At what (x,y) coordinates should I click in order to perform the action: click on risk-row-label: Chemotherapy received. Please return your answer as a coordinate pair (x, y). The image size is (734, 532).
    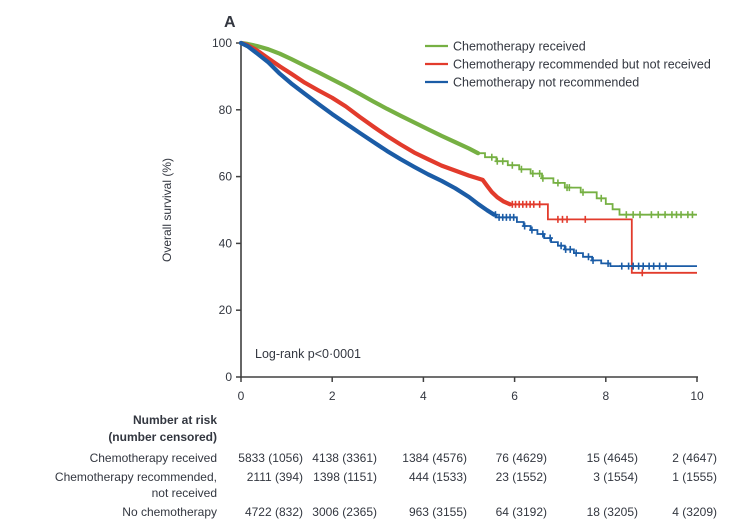
    Looking at the image, I should click on (153, 458).